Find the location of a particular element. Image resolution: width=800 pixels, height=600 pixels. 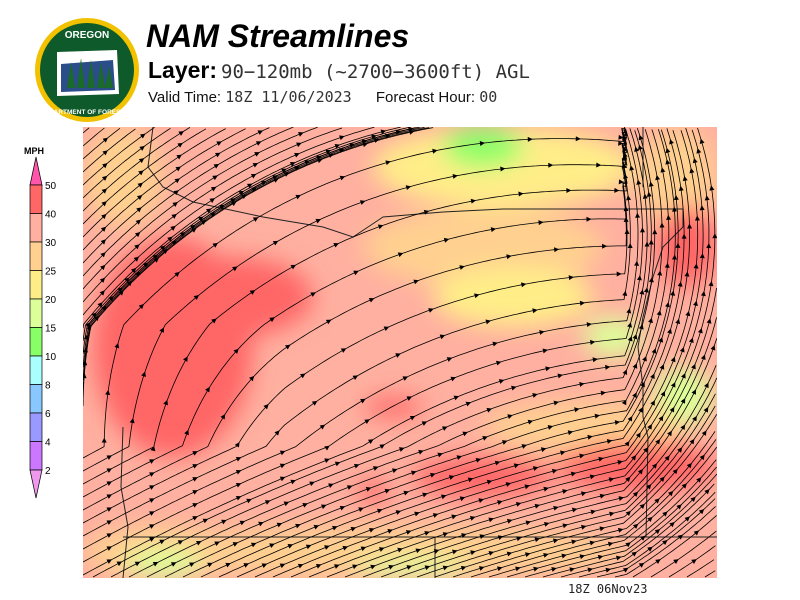

legend-tick-label: 6 is located at coordinates (48, 414).